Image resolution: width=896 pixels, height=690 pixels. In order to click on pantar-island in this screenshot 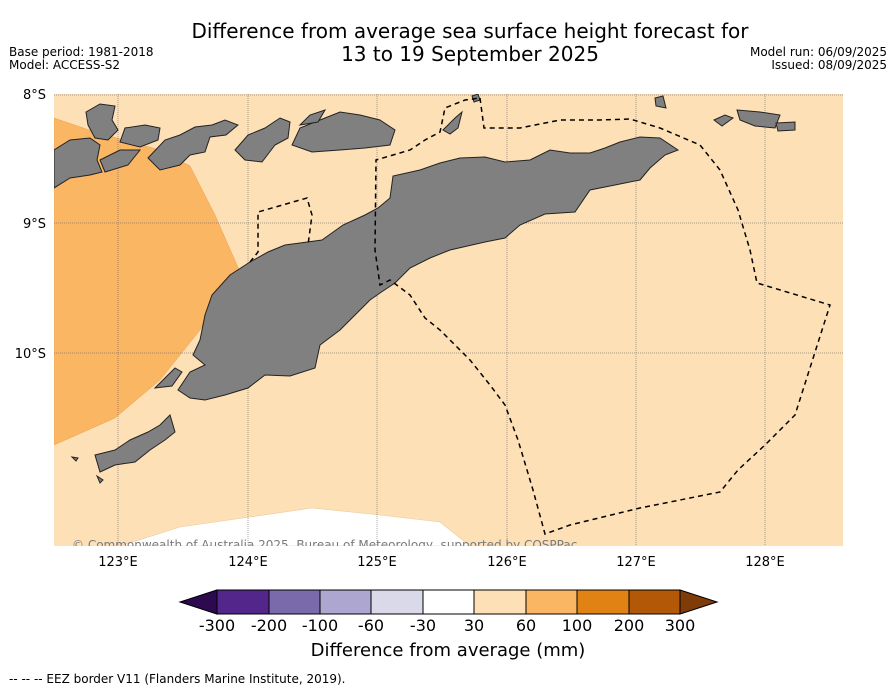, I will do `click(120, 161)`.